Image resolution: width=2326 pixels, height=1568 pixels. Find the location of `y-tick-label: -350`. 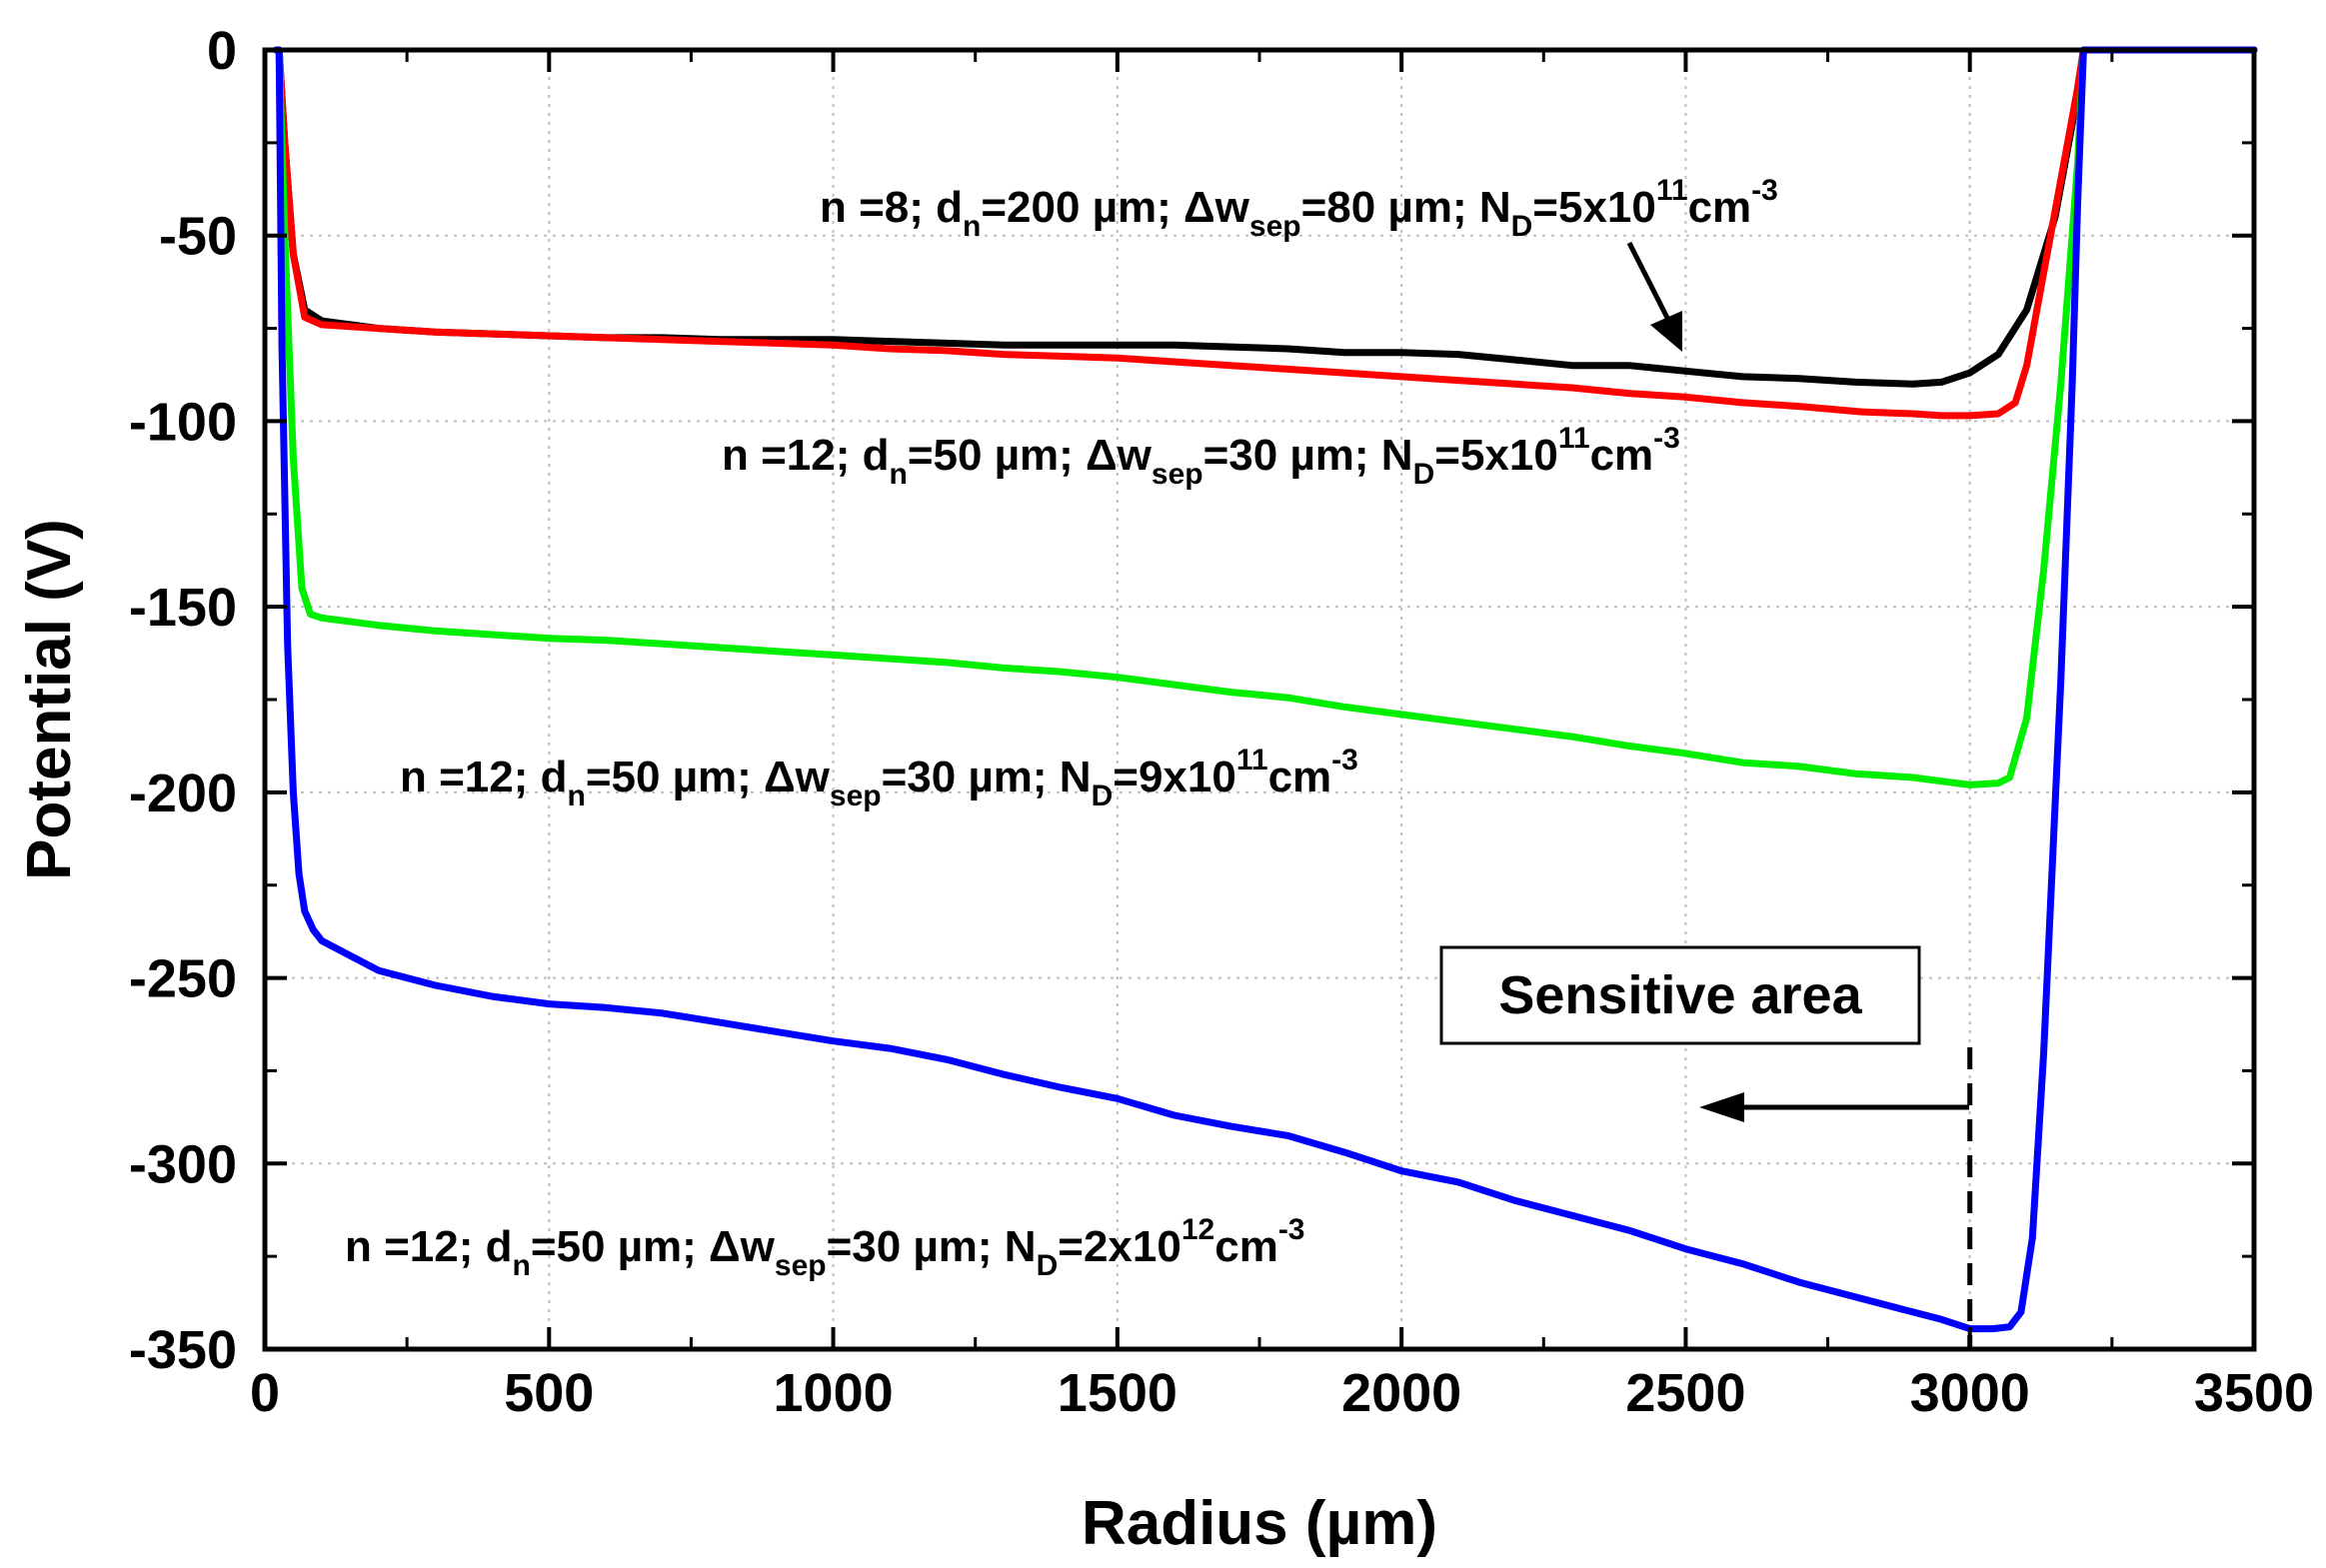

y-tick-label: -350 is located at coordinates (183, 1350).